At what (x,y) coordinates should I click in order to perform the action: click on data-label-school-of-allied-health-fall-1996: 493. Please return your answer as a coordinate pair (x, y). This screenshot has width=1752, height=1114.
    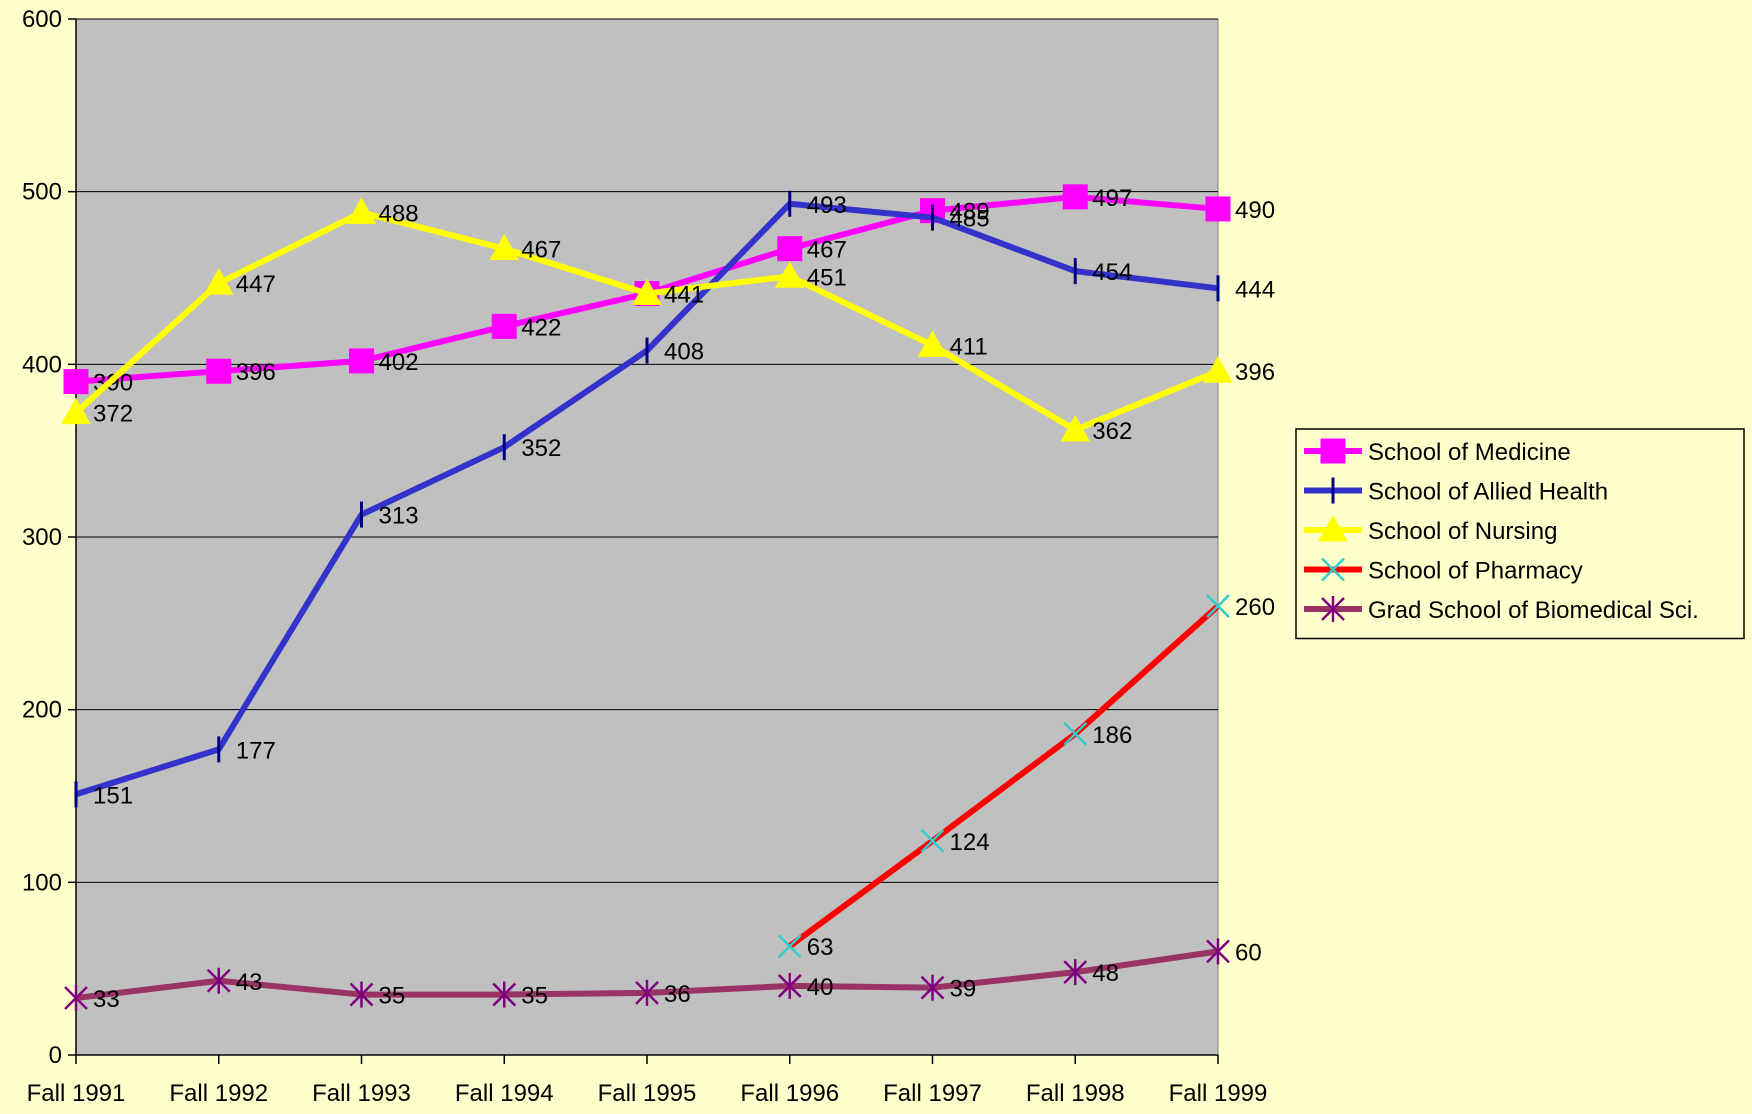
    Looking at the image, I should click on (827, 205).